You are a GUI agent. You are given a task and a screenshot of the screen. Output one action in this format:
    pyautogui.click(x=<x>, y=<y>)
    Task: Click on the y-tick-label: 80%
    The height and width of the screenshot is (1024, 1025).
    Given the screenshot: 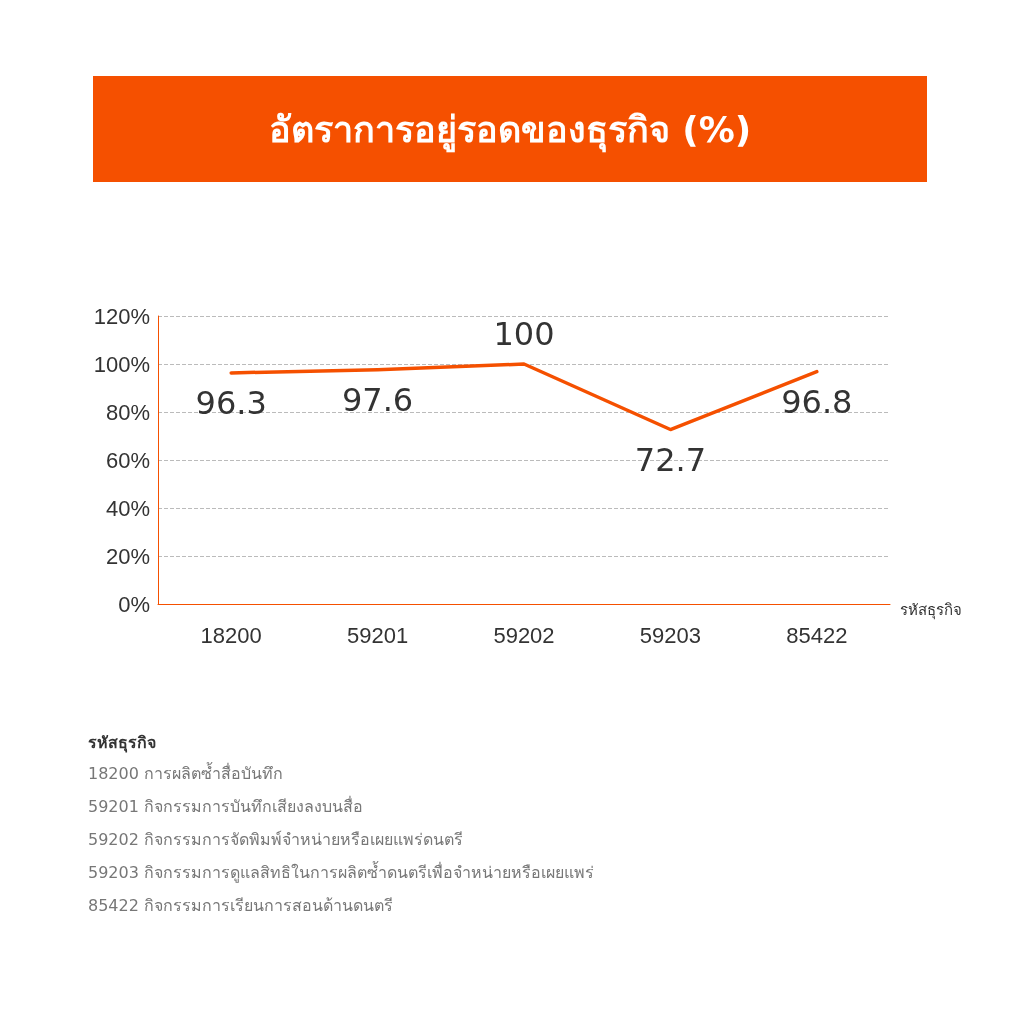 What is the action you would take?
    pyautogui.click(x=127, y=412)
    